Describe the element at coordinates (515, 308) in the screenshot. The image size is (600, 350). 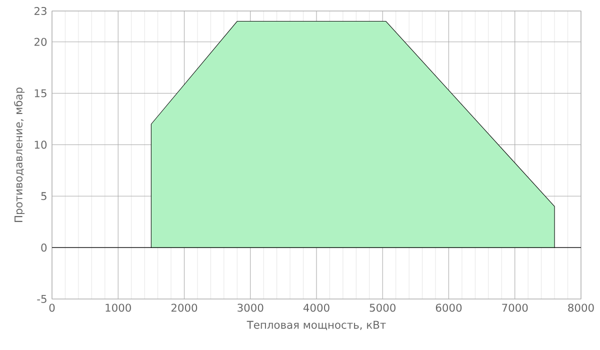
I see `x-tick-label: 7000` at that location.